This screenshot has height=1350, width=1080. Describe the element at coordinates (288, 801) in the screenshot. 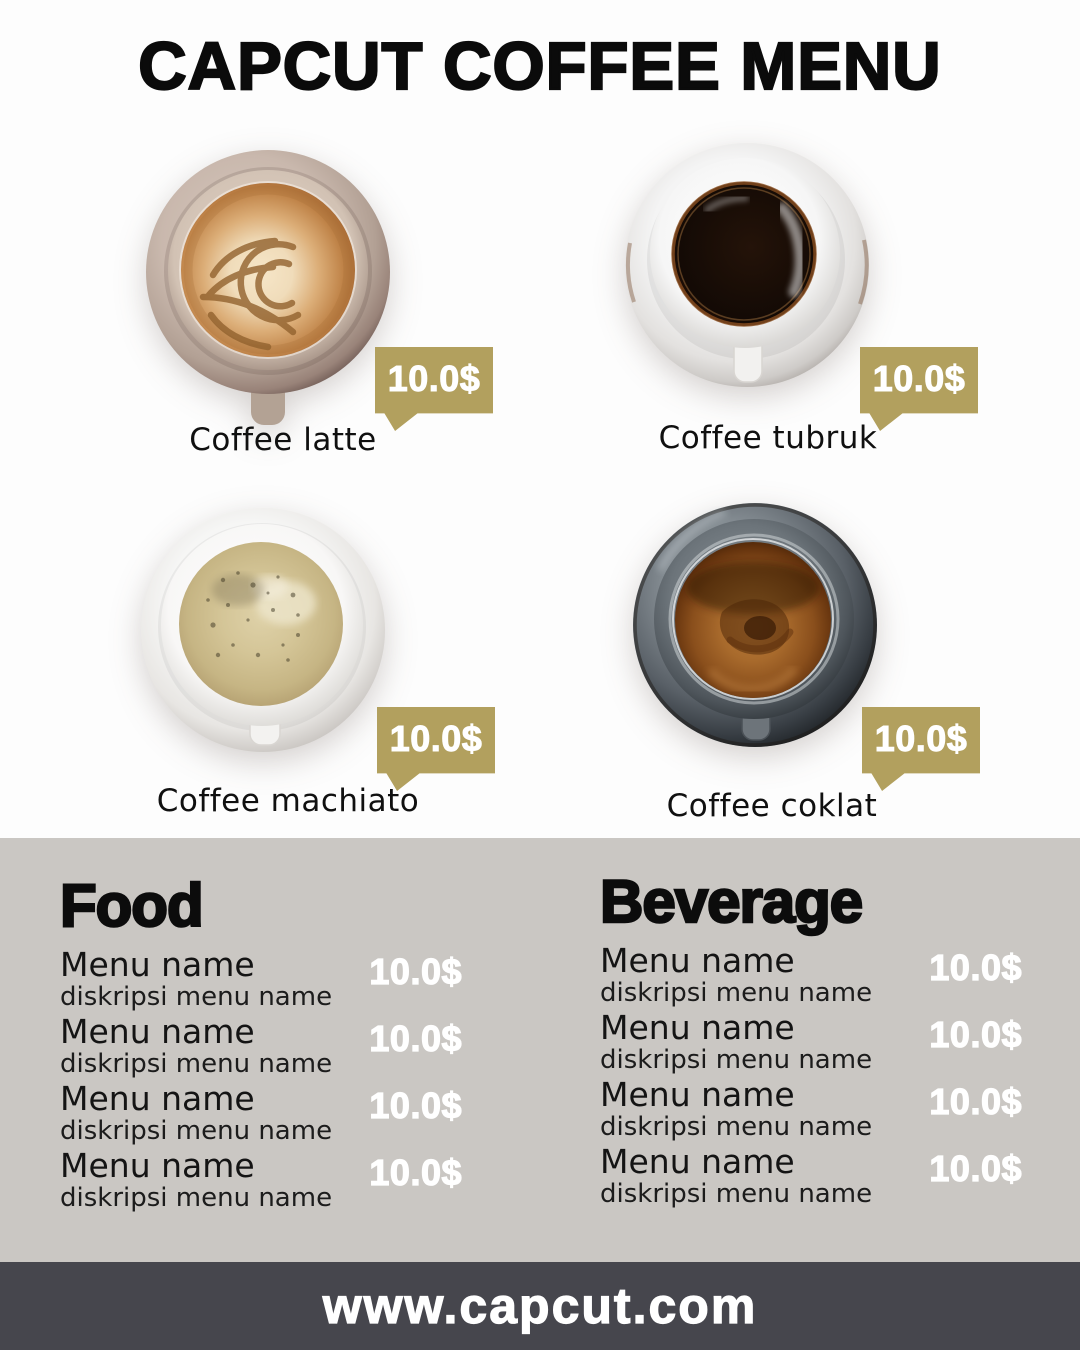

I see `coffee-name: Coffee machiato` at that location.